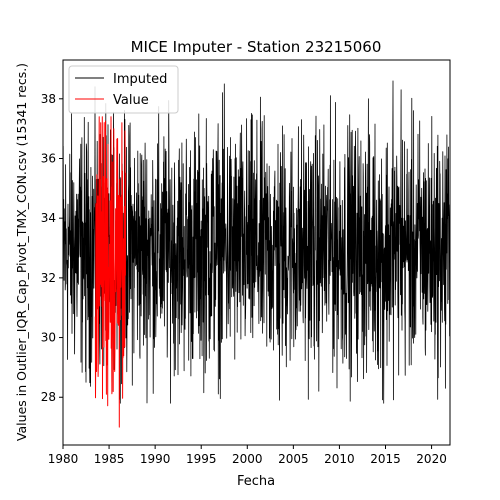 The width and height of the screenshot is (500, 500). What do you see at coordinates (247, 459) in the screenshot?
I see `x-tick-label: 2000` at bounding box center [247, 459].